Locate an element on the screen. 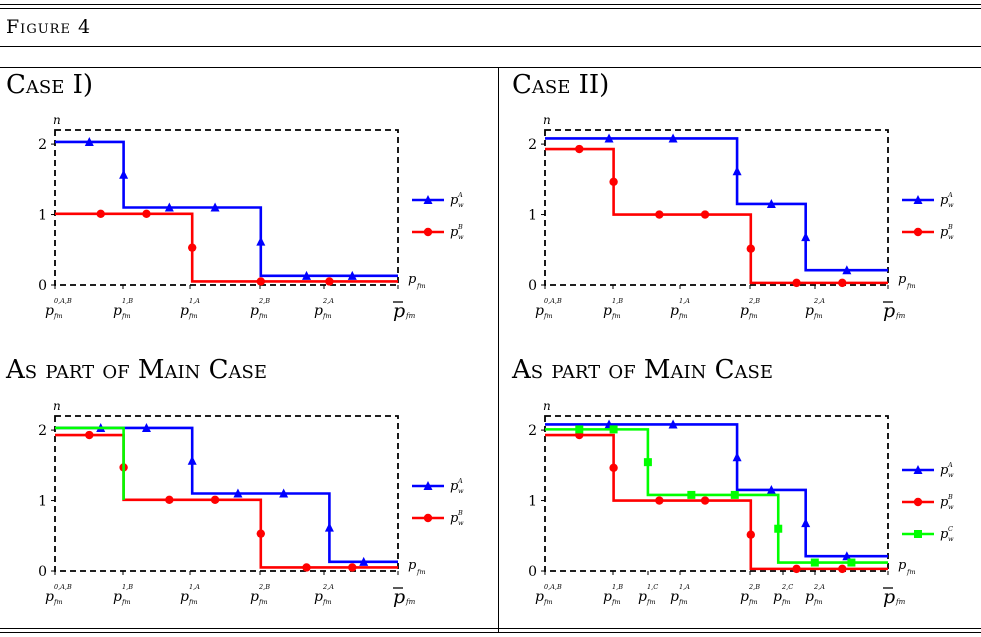 This screenshot has height=637, width=981. legend-sub-1: w is located at coordinates (951, 507).